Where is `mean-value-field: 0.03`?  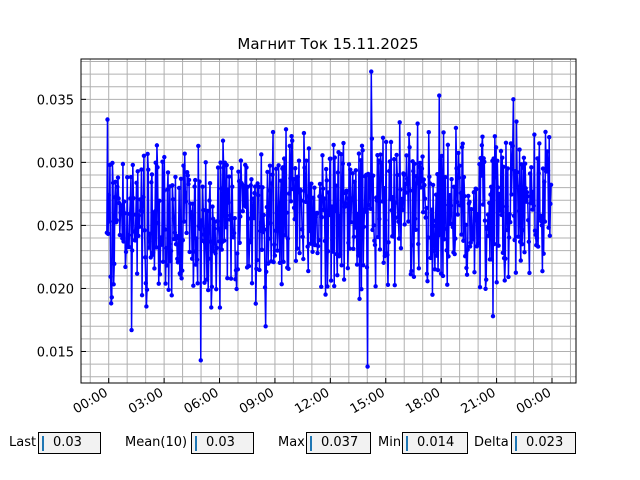
mean-value-field: 0.03 is located at coordinates (222, 443).